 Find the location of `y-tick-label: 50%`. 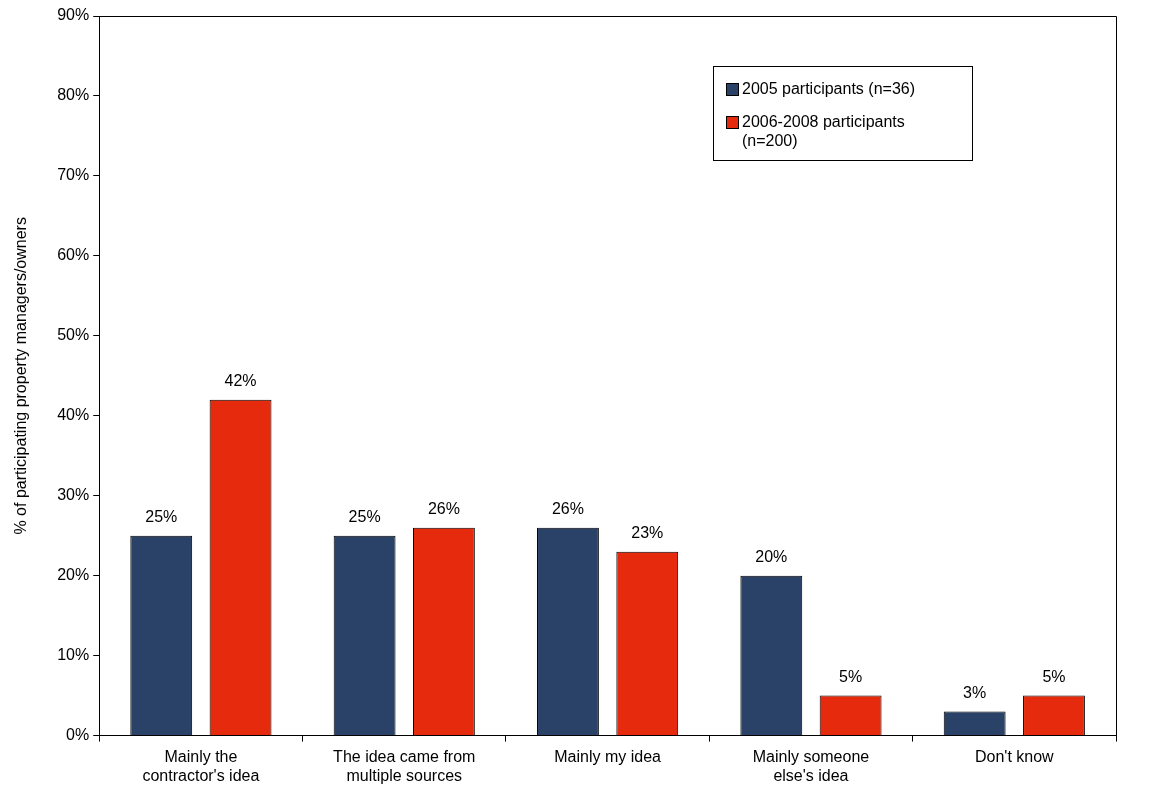

y-tick-label: 50% is located at coordinates (73, 335).